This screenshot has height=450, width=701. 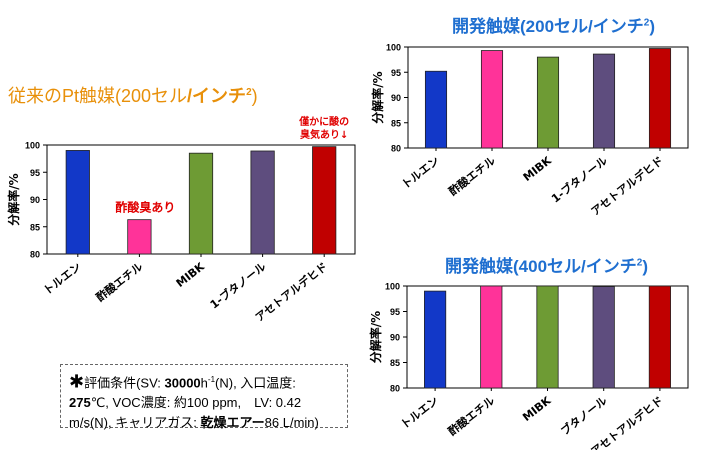 What do you see at coordinates (323, 121) in the screenshot?
I see `annotation-label: 僅かに酸の` at bounding box center [323, 121].